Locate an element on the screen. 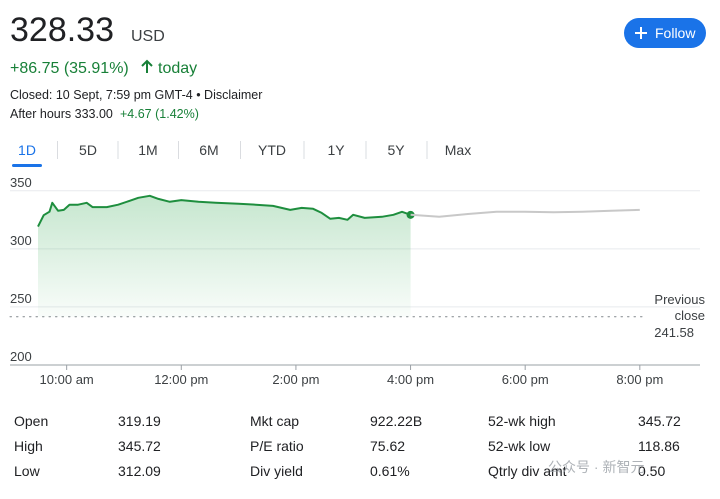  y-tick-label: 250 is located at coordinates (21, 298).